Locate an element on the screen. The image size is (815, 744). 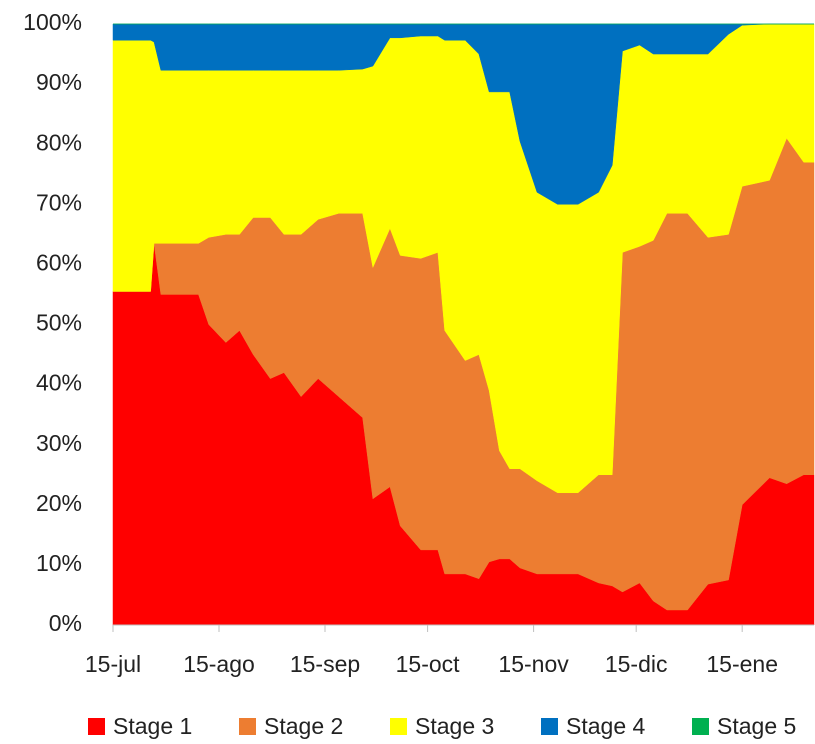
x-tick-label: 15-nov is located at coordinates (533, 664).